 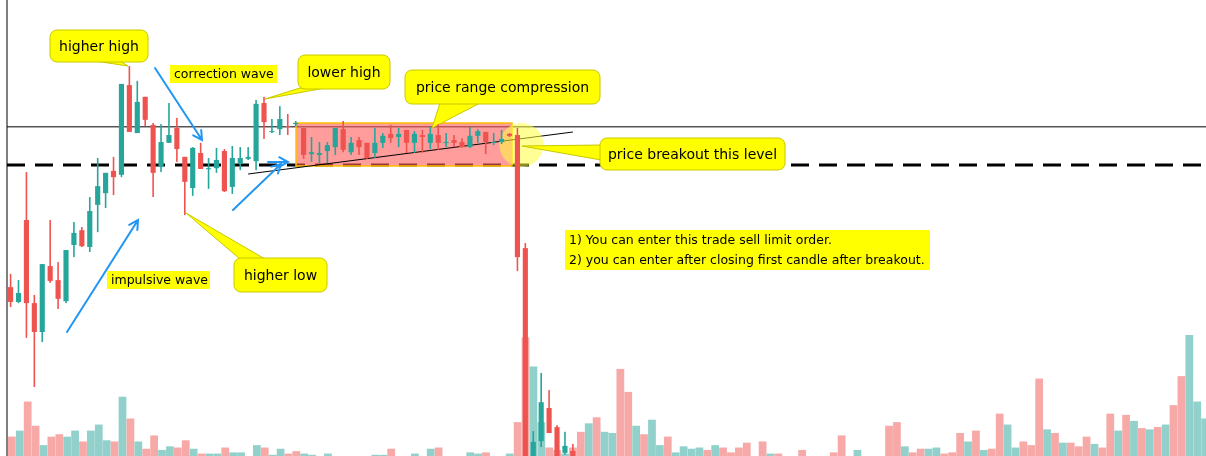 I want to click on annotation: higher low, so click(x=280, y=274).